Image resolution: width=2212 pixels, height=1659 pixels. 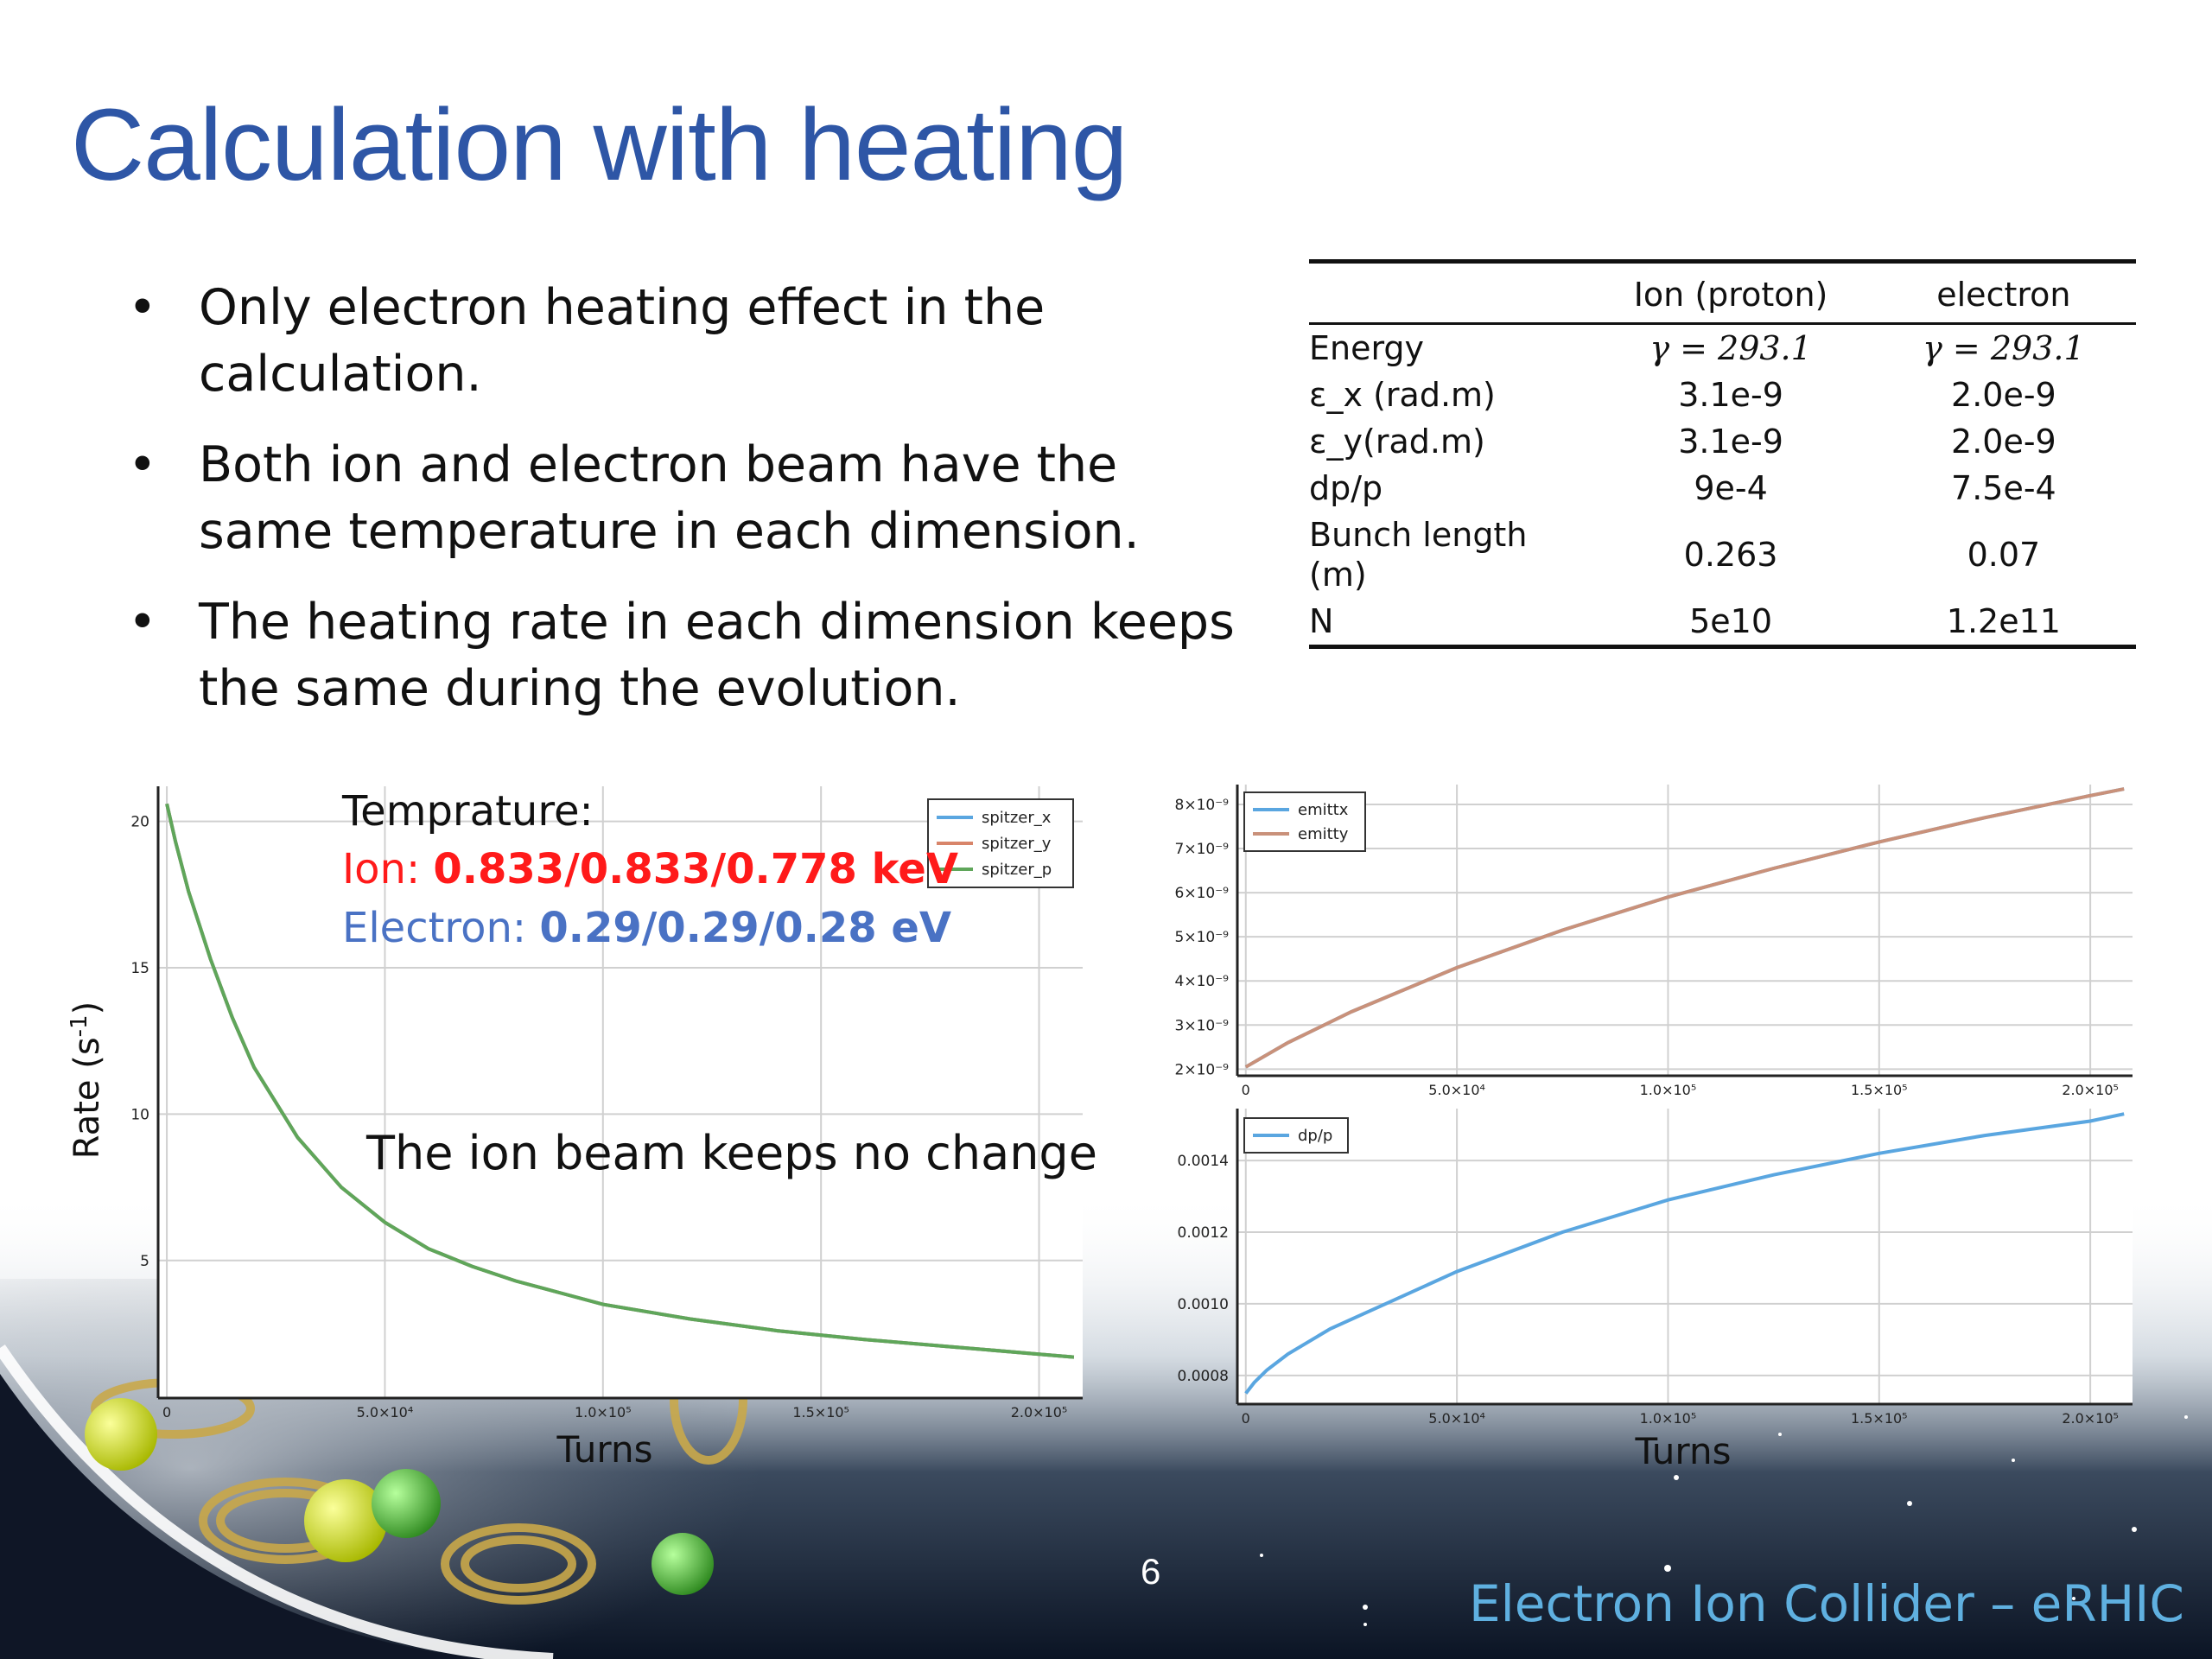 What do you see at coordinates (1450, 292) in the screenshot?
I see `table-header-cell` at bounding box center [1450, 292].